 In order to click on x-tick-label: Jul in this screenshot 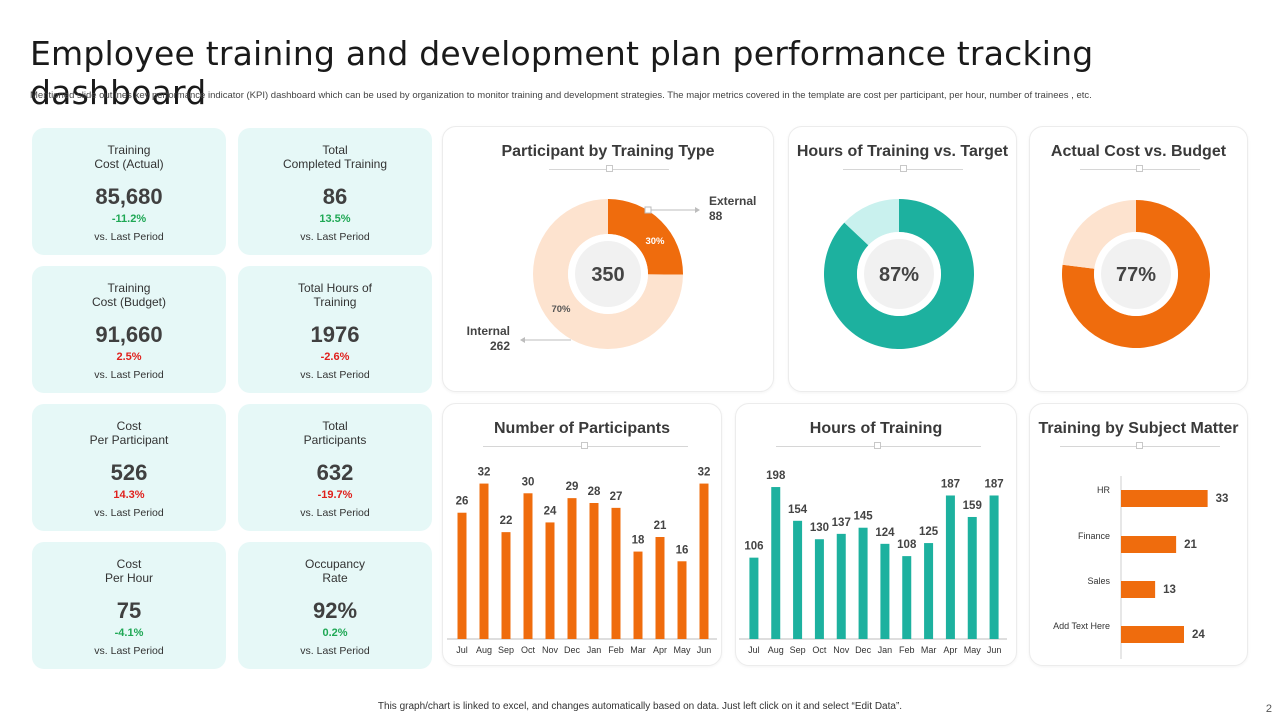, I will do `click(462, 650)`.